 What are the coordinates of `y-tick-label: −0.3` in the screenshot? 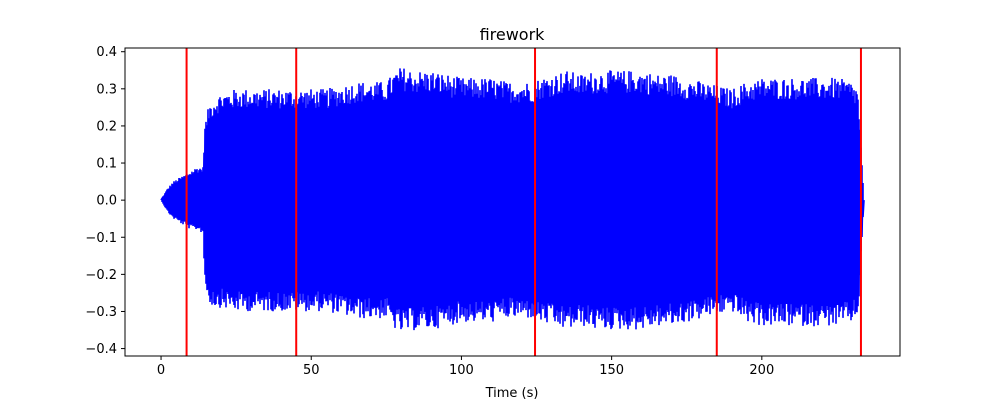 It's located at (101, 312).